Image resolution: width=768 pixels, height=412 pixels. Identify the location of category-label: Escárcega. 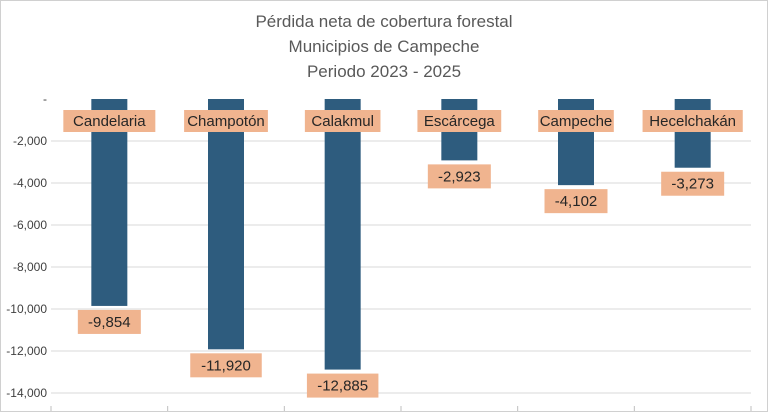
(460, 121).